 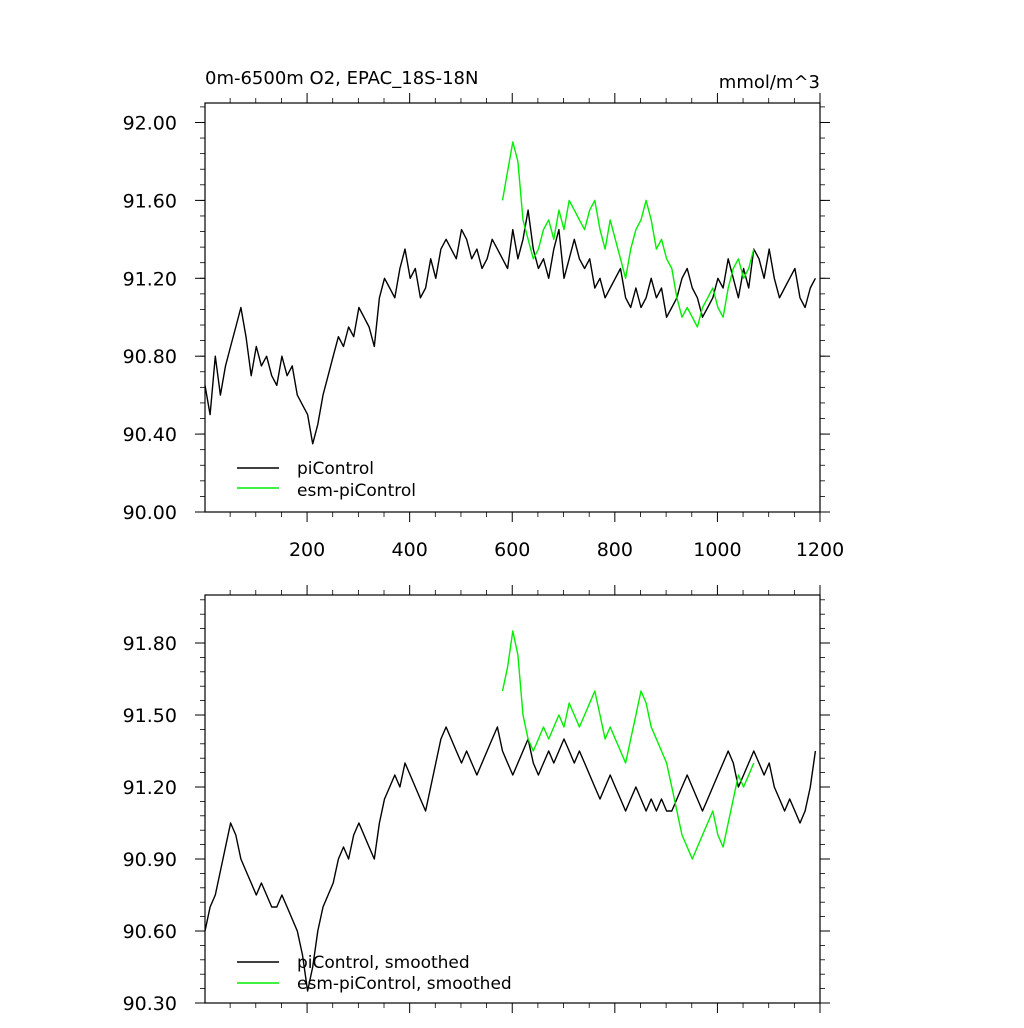 I want to click on y-tick-label: 90.60, so click(x=150, y=932).